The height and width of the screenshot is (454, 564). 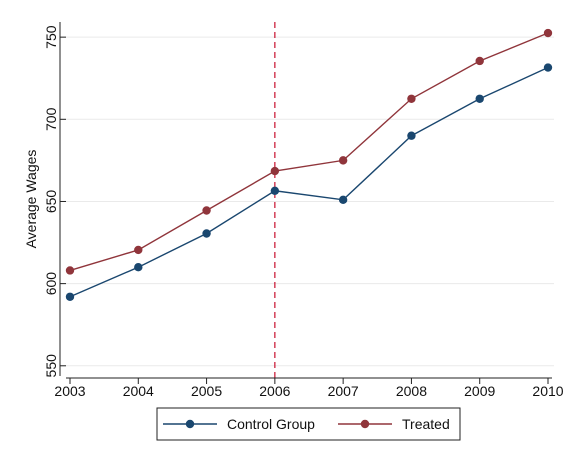 What do you see at coordinates (343, 391) in the screenshot?
I see `x-tick-label: 2007` at bounding box center [343, 391].